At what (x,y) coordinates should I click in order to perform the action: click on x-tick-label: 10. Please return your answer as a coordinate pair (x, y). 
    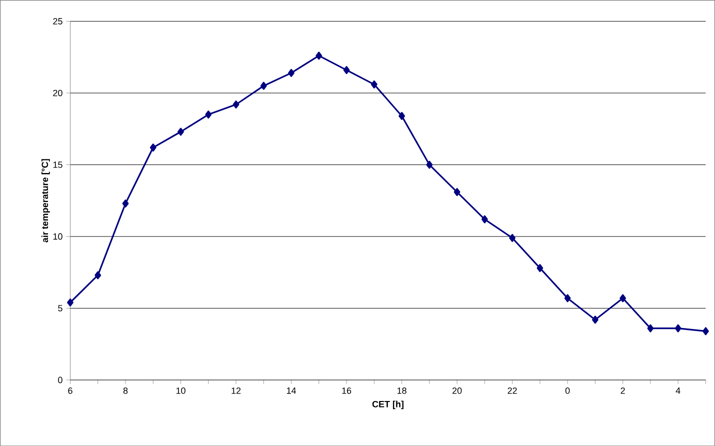
    Looking at the image, I should click on (181, 390).